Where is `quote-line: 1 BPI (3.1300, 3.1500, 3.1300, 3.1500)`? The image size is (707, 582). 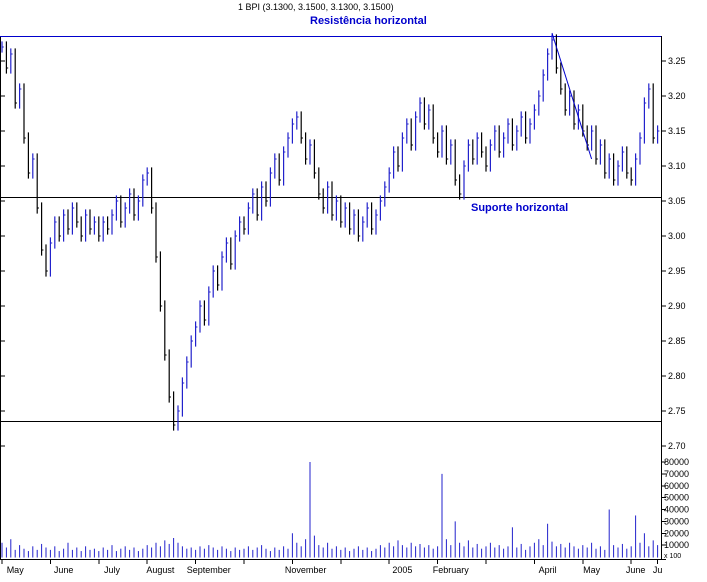
quote-line: 1 BPI (3.1300, 3.1500, 3.1300, 3.1500) is located at coordinates (316, 7).